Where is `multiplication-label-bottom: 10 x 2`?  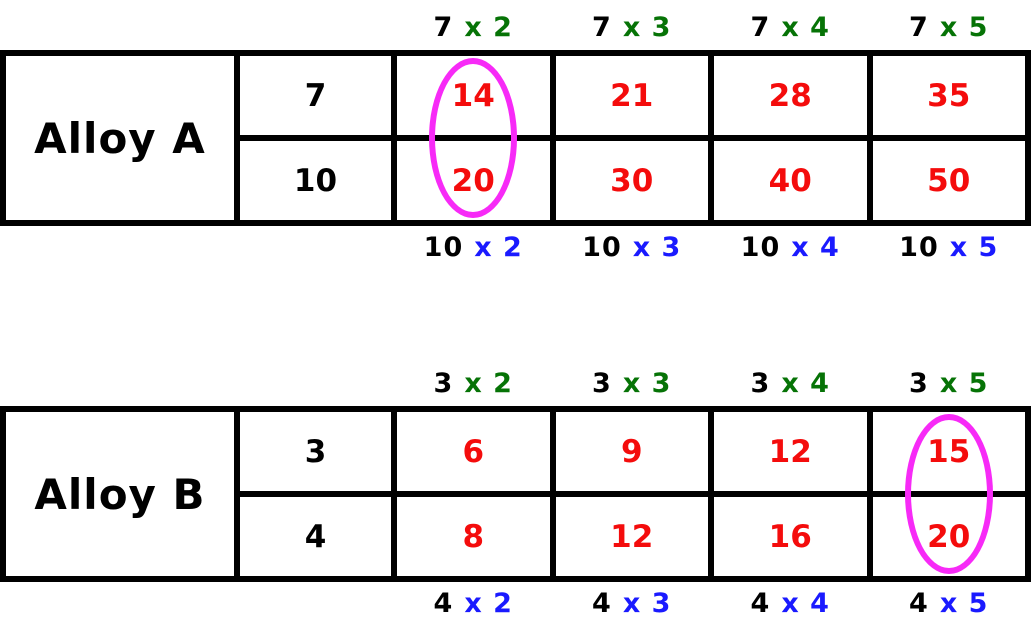 multiplication-label-bottom: 10 x 2 is located at coordinates (473, 247).